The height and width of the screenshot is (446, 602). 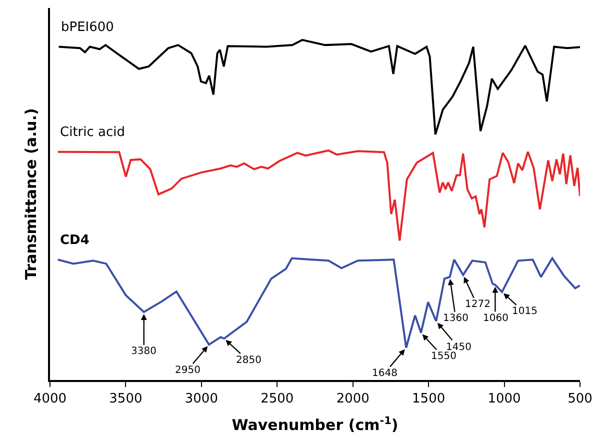 What do you see at coordinates (125, 399) in the screenshot?
I see `x-tick-label: 3500` at bounding box center [125, 399].